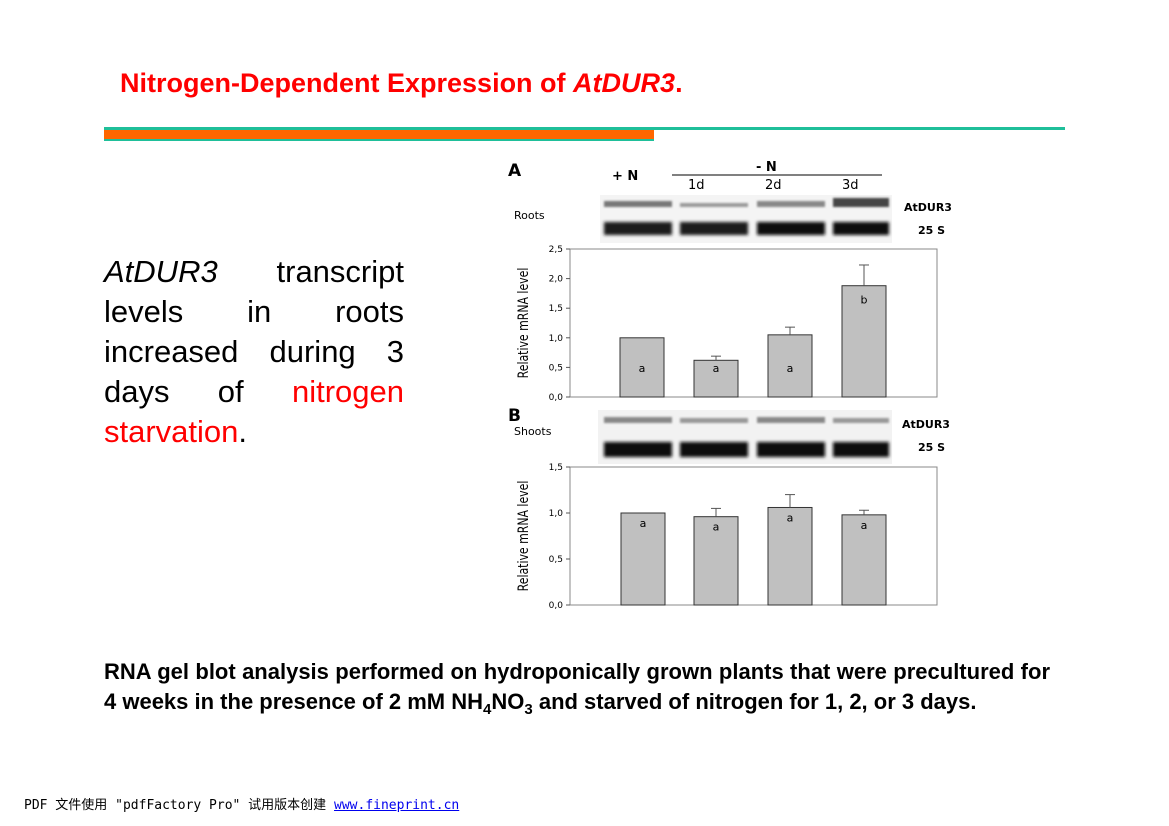 The width and height of the screenshot is (1169, 826). Describe the element at coordinates (515, 171) in the screenshot. I see `panel-a-letter: A` at that location.